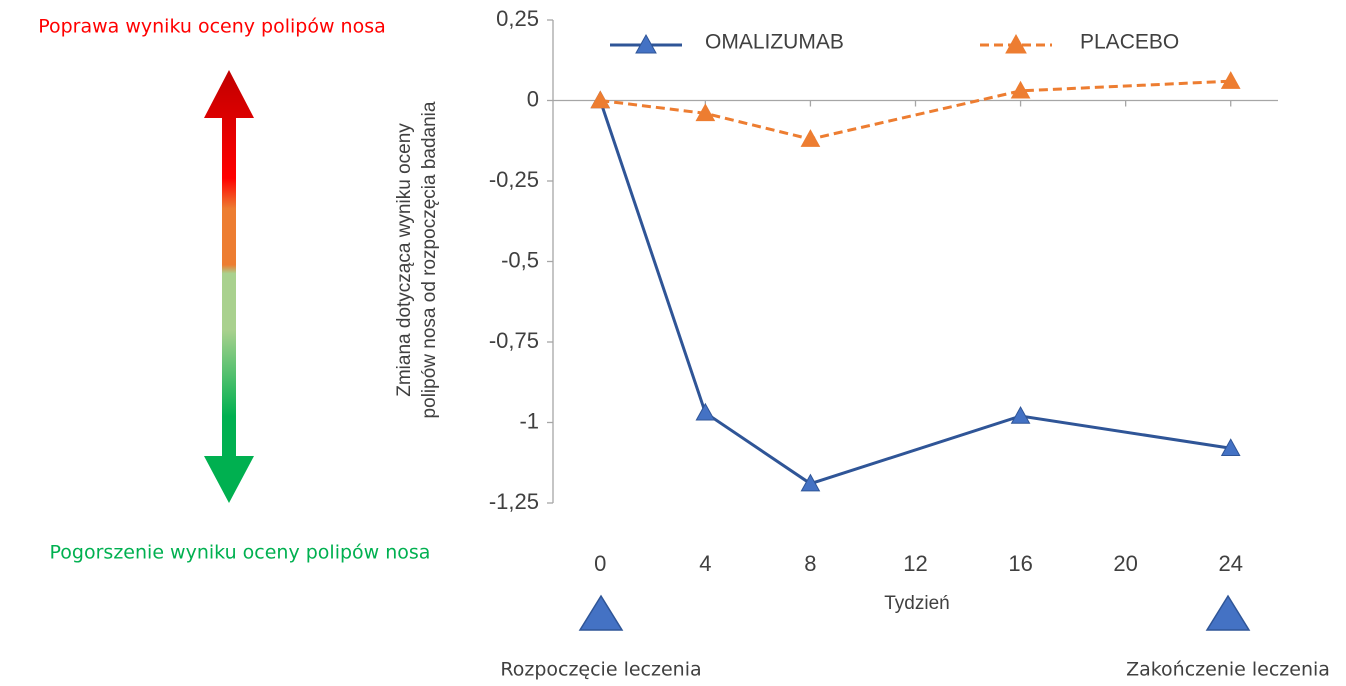 This screenshot has height=686, width=1346. I want to click on end-label: Zakończenie leczenia, so click(1228, 670).